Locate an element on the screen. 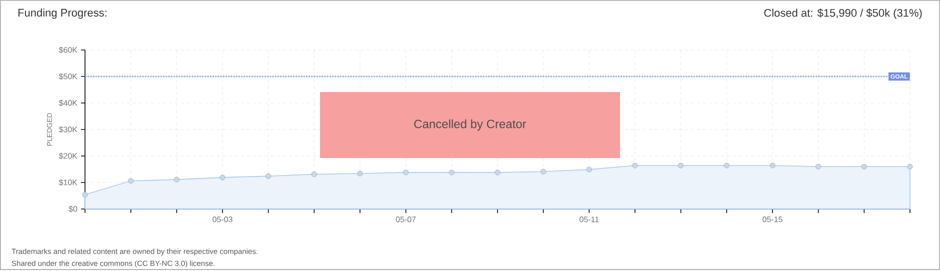 This screenshot has height=271, width=940. x-tick-label: 05-11 is located at coordinates (589, 219).